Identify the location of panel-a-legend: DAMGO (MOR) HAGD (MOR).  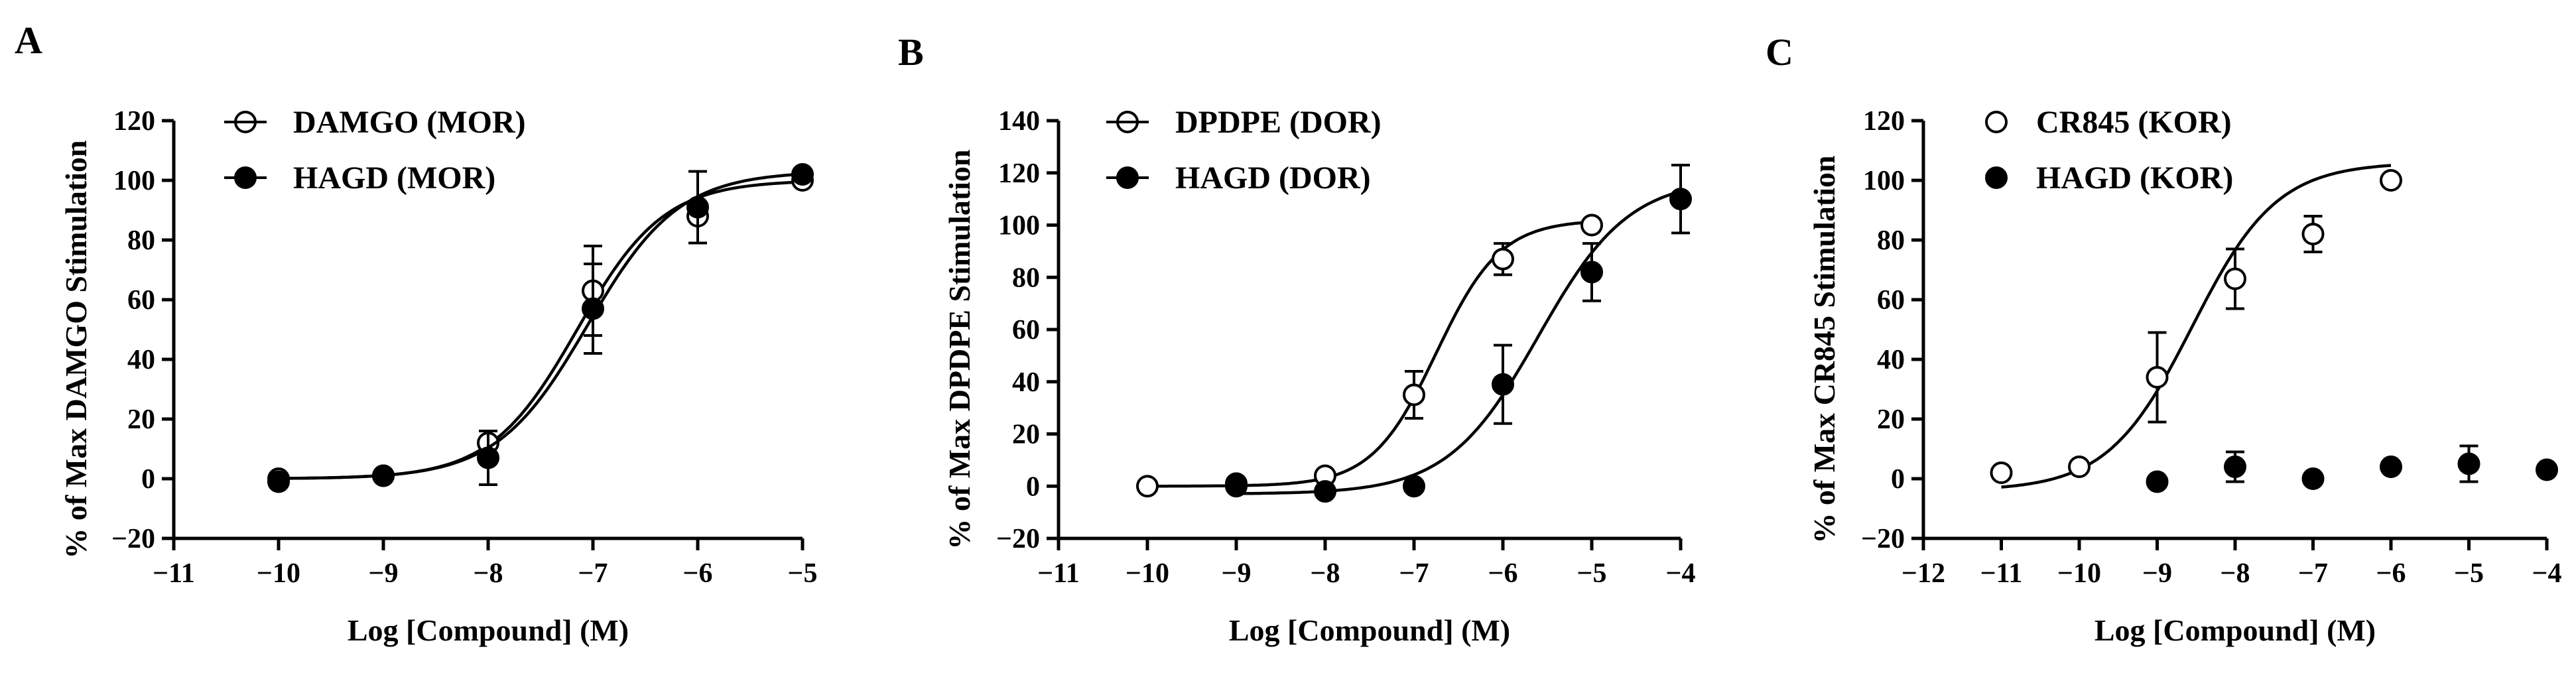
(375, 150).